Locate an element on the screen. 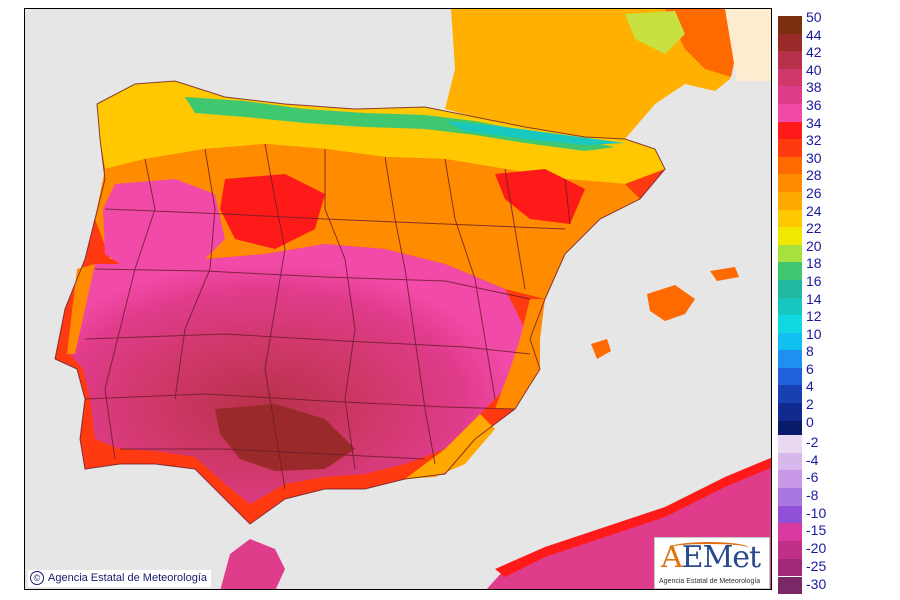  legend-label: -6 is located at coordinates (812, 477).